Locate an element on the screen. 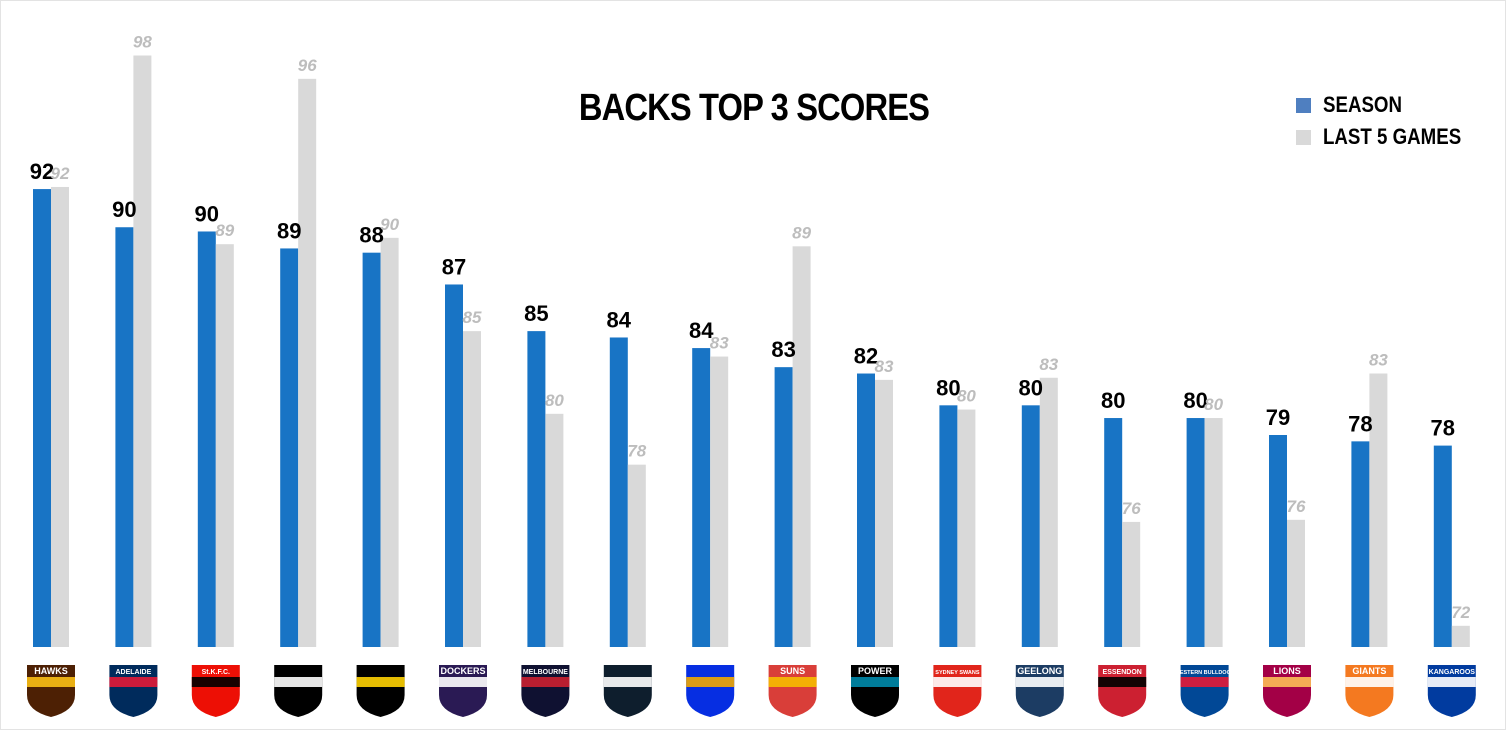  crows-logo-text: ADELAIDE is located at coordinates (134, 672).